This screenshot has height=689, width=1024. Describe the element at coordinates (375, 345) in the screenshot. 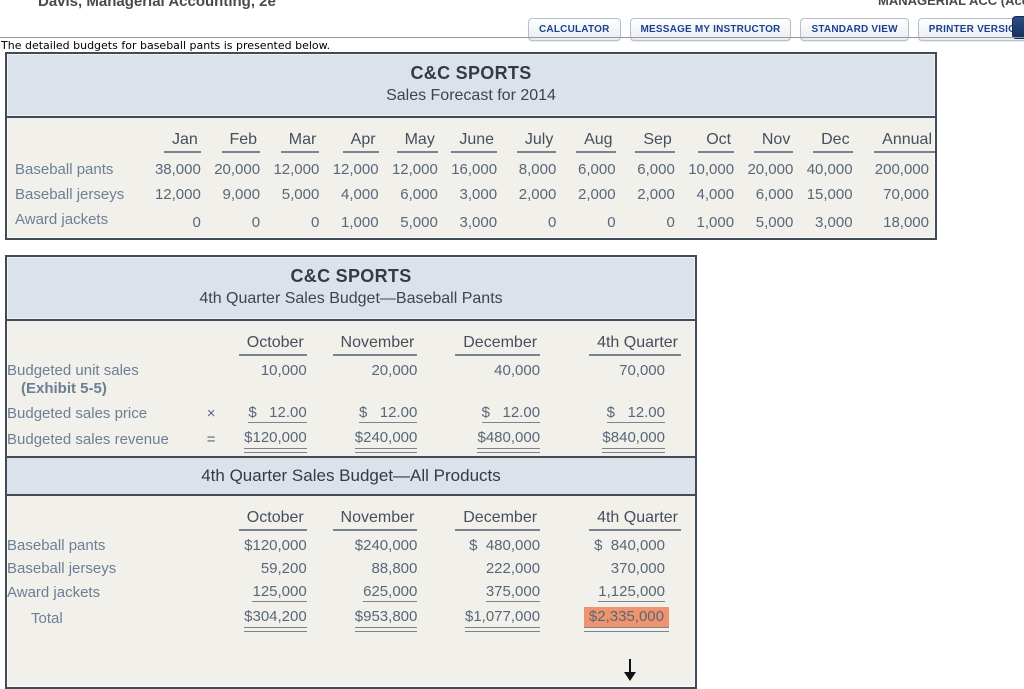

I see `column-header-label: November` at that location.